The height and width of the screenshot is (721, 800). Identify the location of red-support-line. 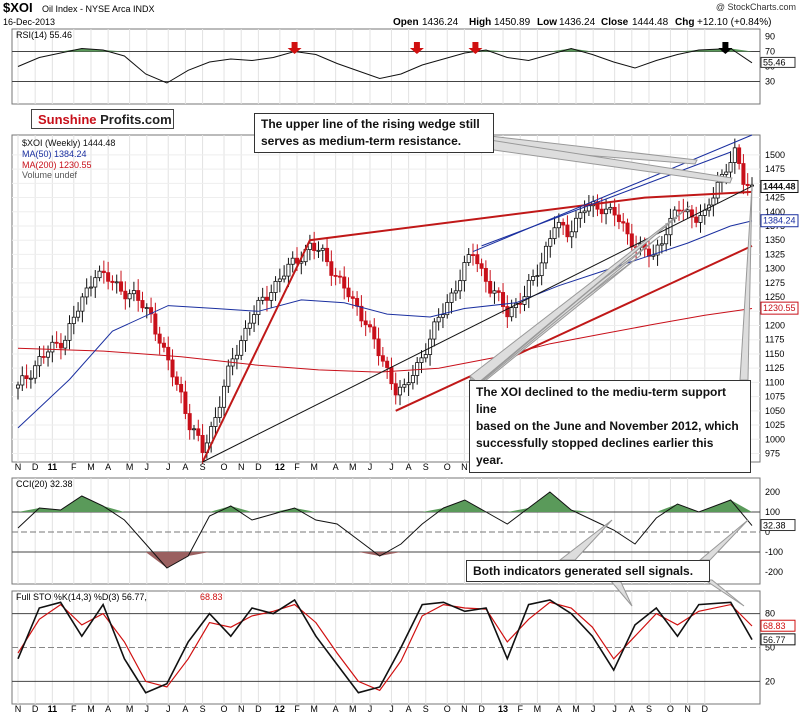
(574, 328).